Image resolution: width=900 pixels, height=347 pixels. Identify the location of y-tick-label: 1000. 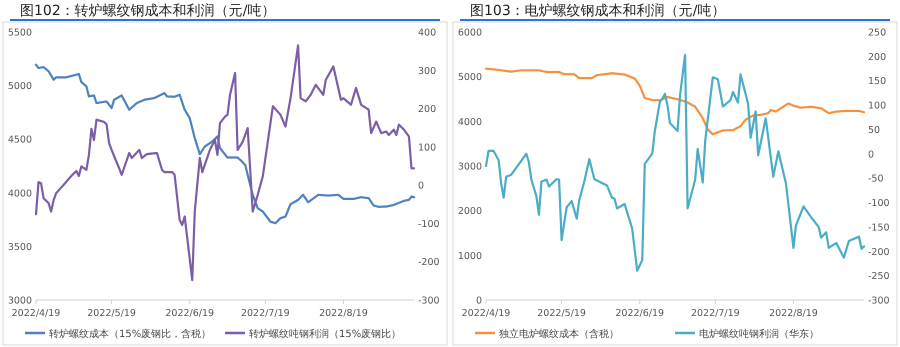
(470, 256).